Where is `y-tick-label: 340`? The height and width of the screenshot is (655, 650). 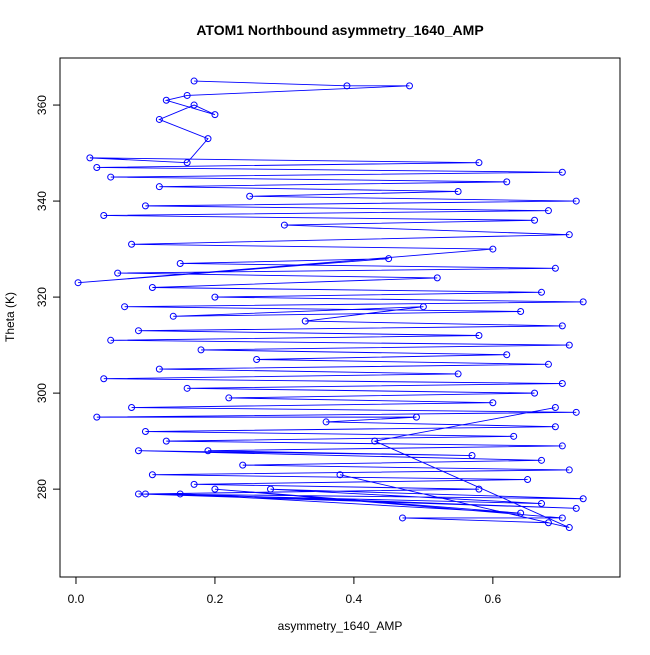
y-tick-label: 340 is located at coordinates (42, 201).